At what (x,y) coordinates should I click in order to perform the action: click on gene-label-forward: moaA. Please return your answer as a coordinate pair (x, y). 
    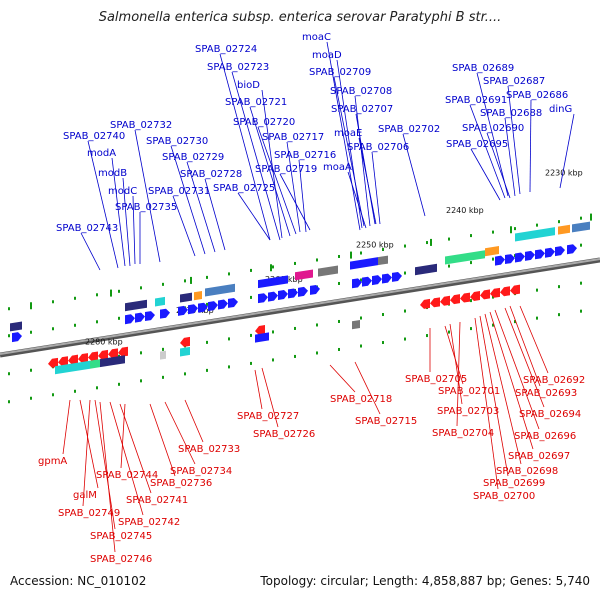
    Looking at the image, I should click on (337, 167).